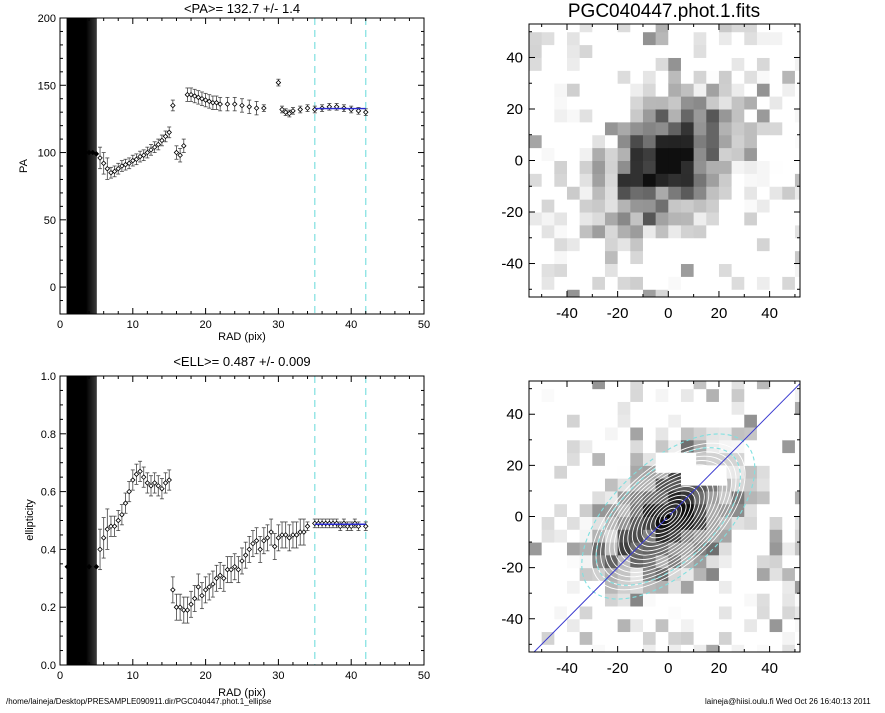 The height and width of the screenshot is (713, 885). I want to click on image2-xtick-label: 40, so click(769, 668).